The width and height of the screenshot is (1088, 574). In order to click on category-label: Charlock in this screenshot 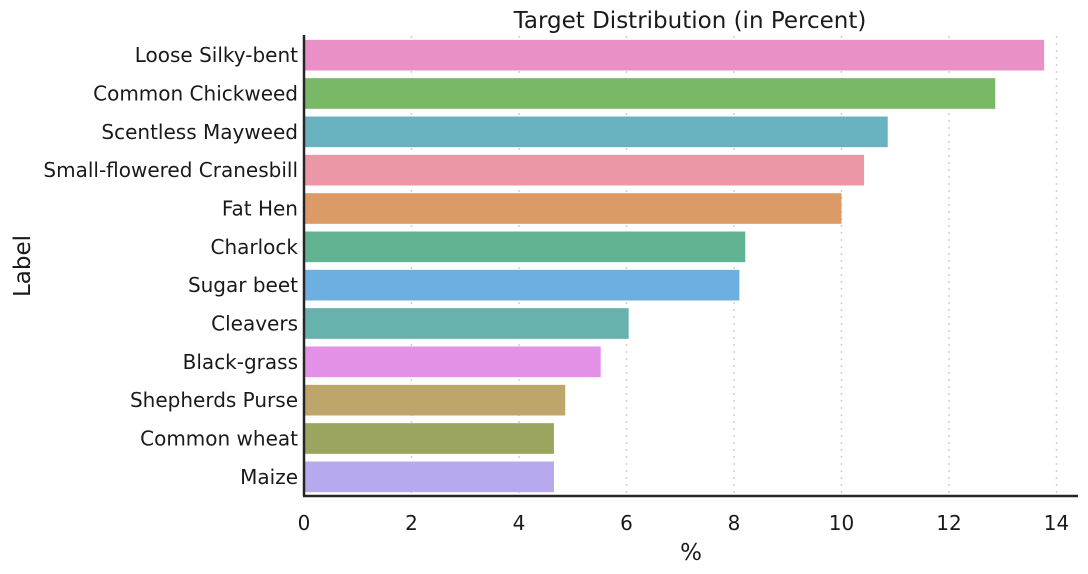, I will do `click(255, 247)`.